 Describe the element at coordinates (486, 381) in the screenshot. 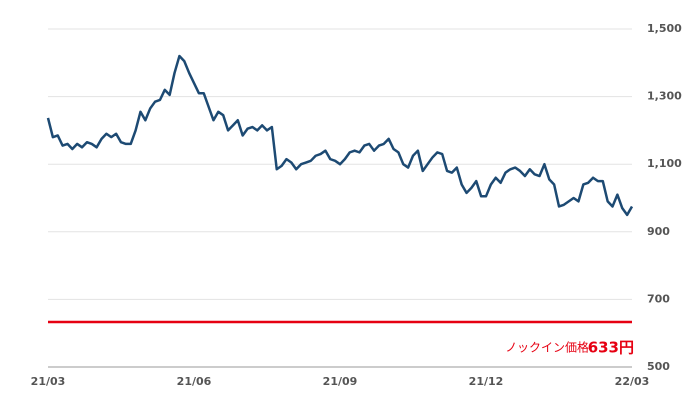

I see `x-tick-label: 21/12` at that location.